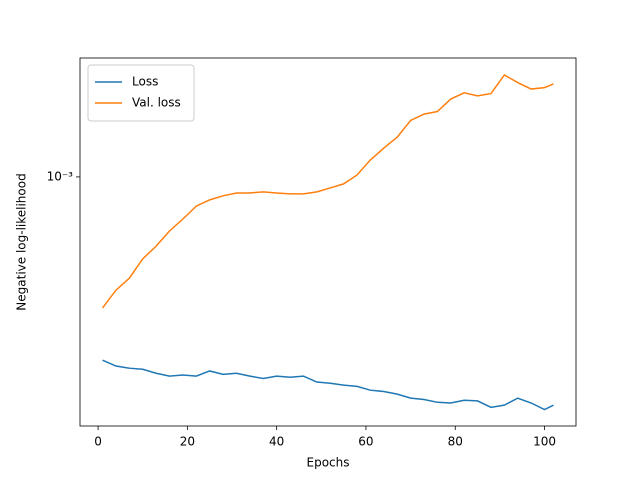 This screenshot has width=640, height=480. I want to click on x-tick-label: 20, so click(187, 442).